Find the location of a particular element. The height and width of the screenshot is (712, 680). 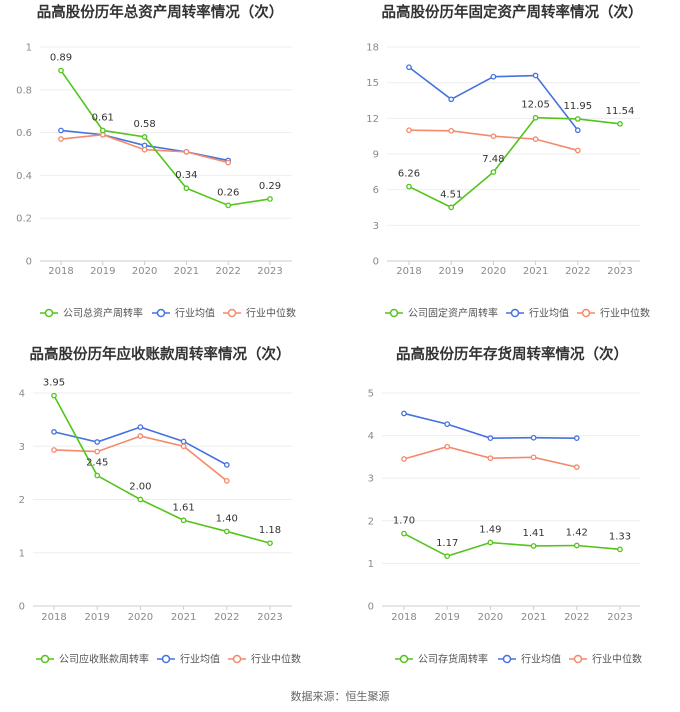

data-label: 1.42 is located at coordinates (577, 533).